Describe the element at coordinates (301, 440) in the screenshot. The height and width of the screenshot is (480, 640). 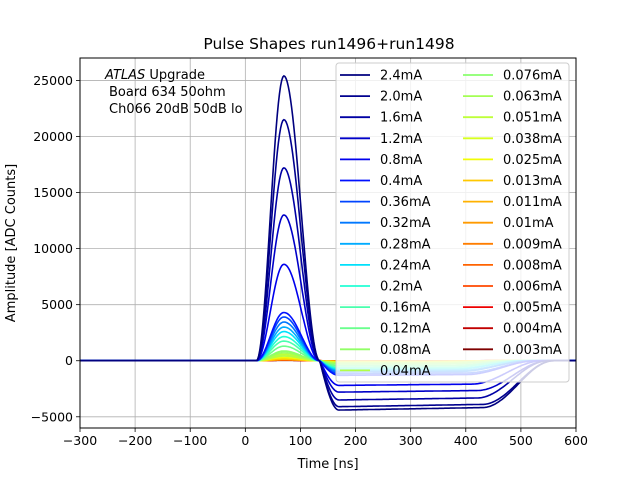
I see `x-tick-label: 100` at that location.